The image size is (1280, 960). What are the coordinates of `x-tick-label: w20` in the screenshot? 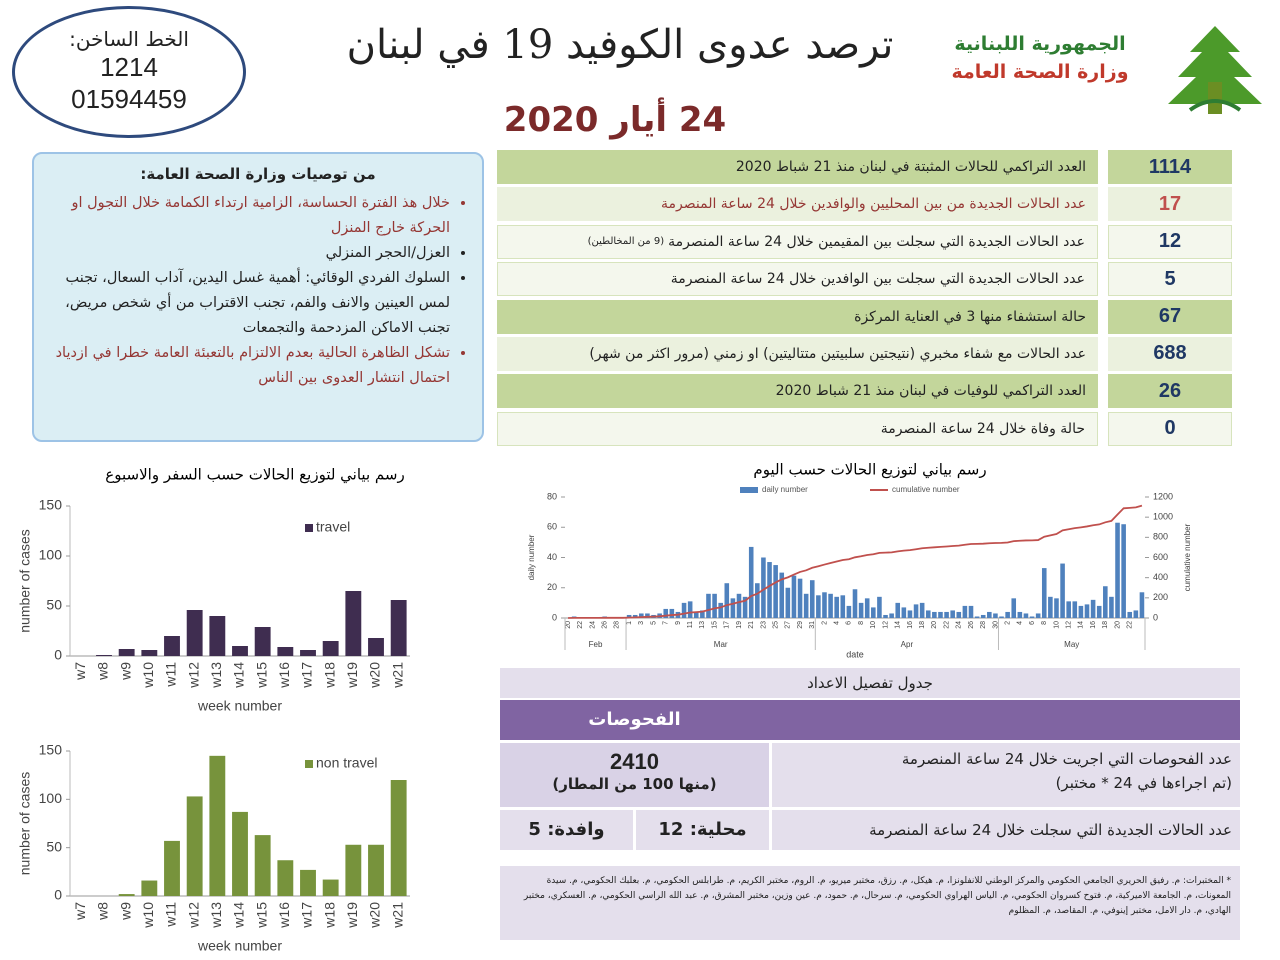 It's located at (375, 915).